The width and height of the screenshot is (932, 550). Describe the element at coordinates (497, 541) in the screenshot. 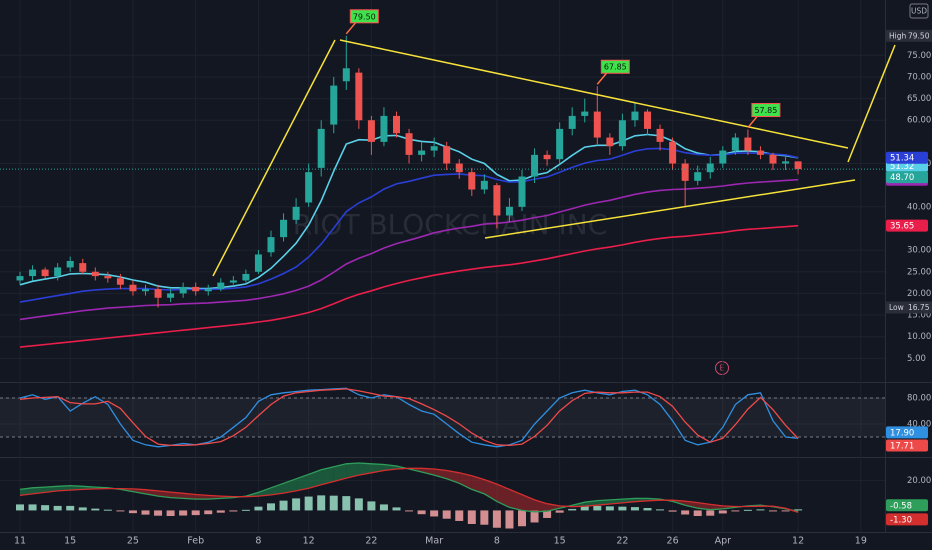

I see `x-tick-label: 8` at that location.